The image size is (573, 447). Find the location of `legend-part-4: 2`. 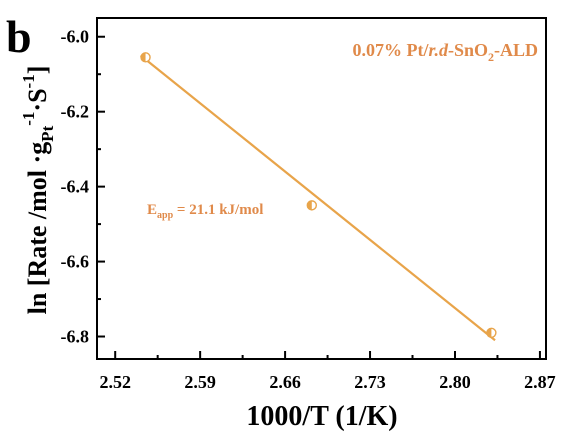

legend-part-4: 2 is located at coordinates (491, 57).